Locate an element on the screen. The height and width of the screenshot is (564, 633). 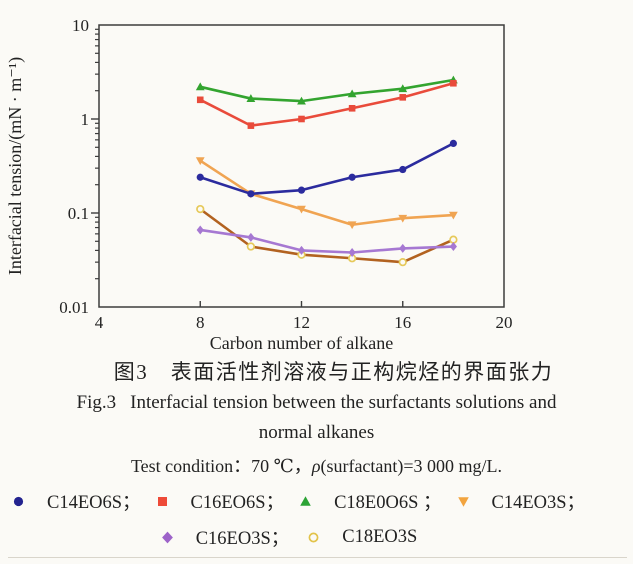
triangle-down-marker-icon is located at coordinates (463, 501).